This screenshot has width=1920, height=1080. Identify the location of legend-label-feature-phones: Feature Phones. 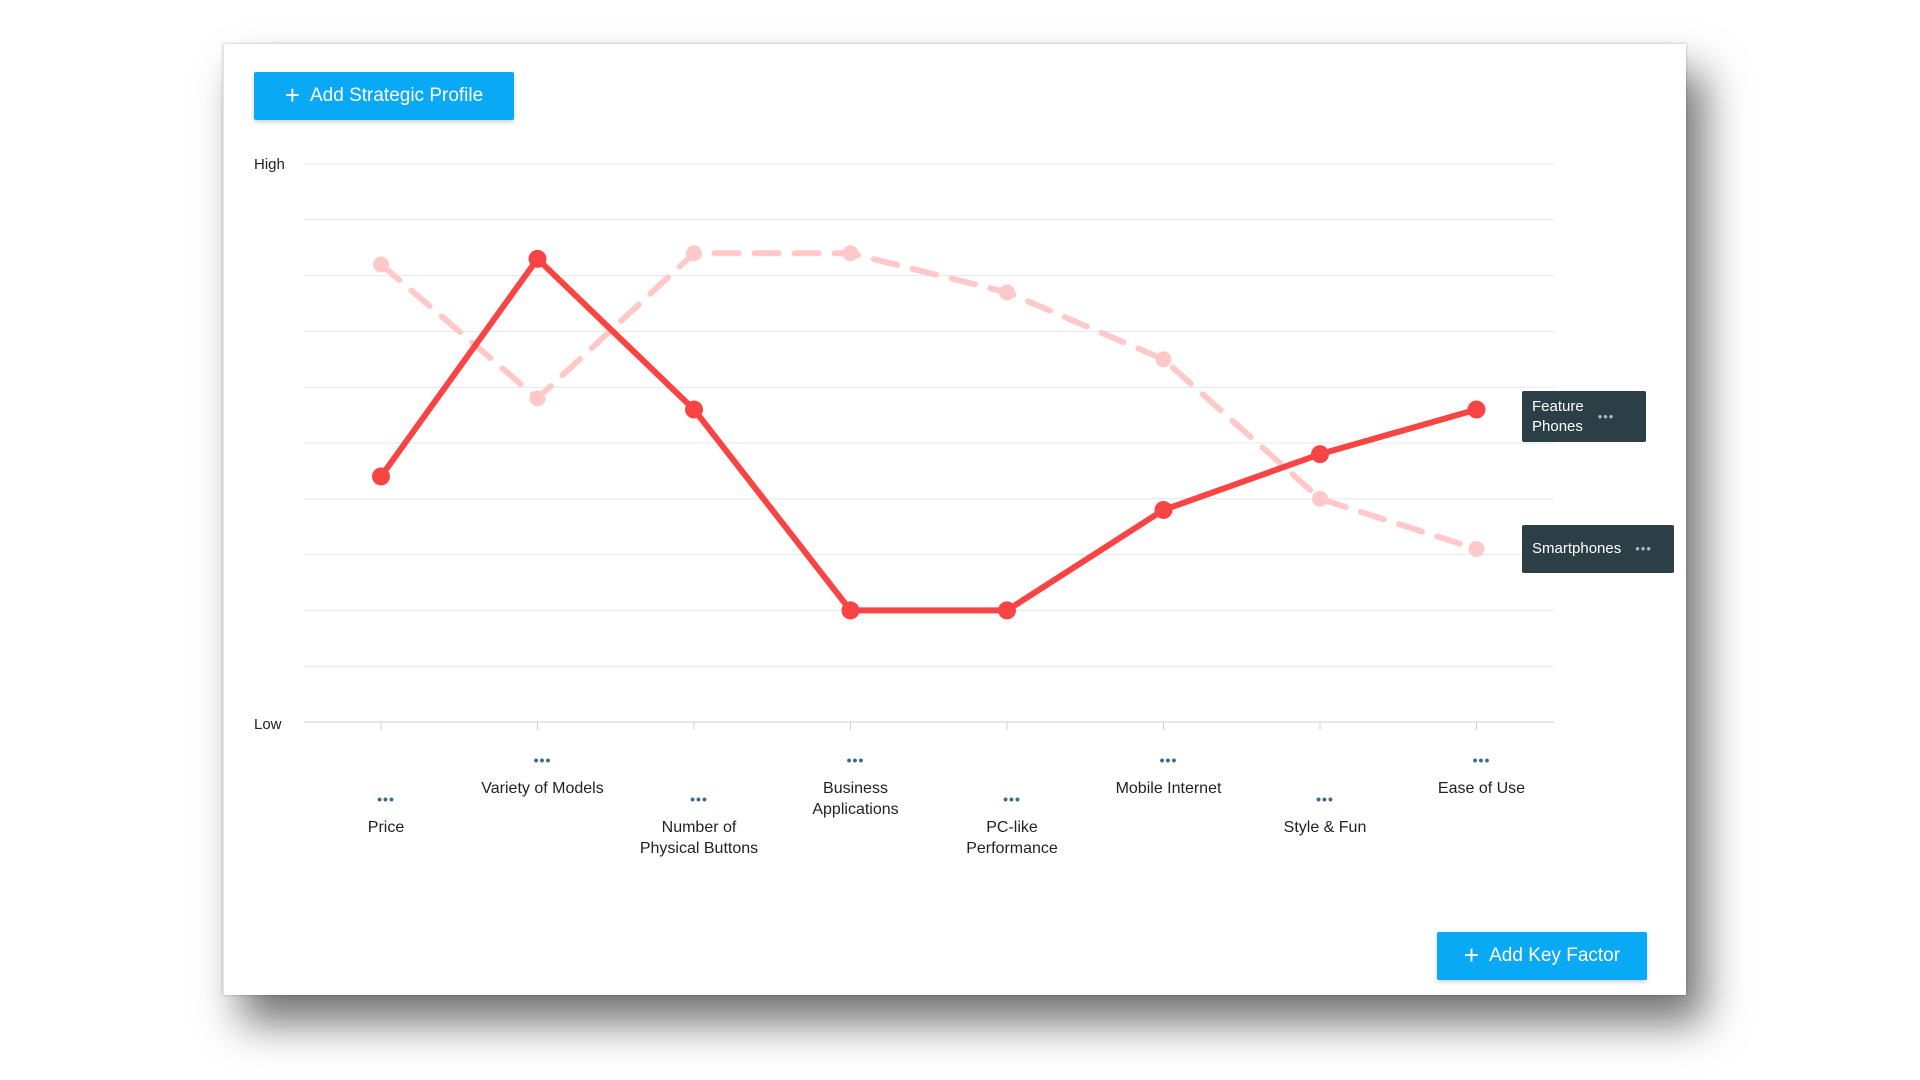
(1558, 416).